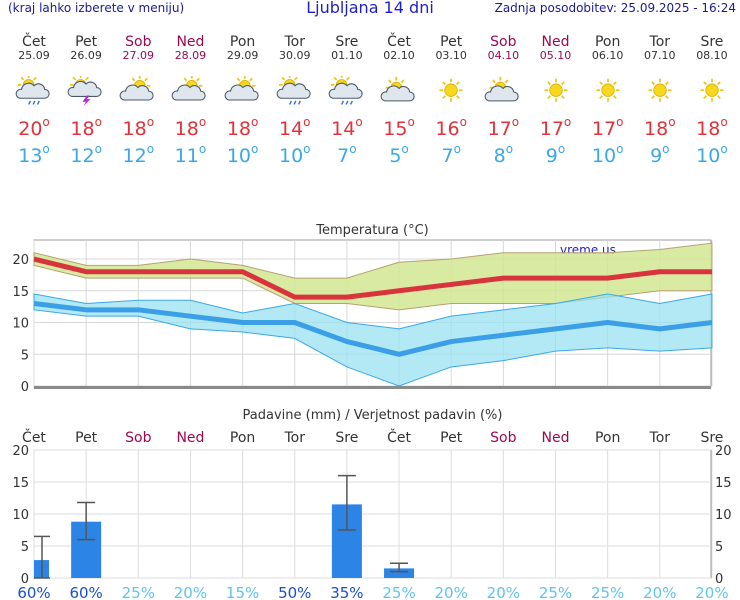 Image resolution: width=740 pixels, height=600 pixels. Describe the element at coordinates (242, 592) in the screenshot. I see `precip-probability: 15%` at that location.